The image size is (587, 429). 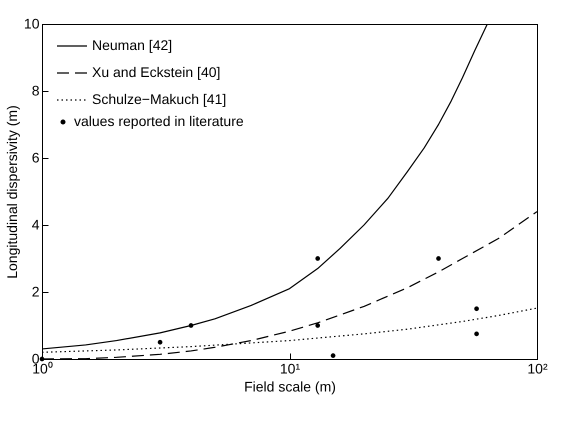 I want to click on x-axis-title: Field scale (m), so click(x=290, y=386).